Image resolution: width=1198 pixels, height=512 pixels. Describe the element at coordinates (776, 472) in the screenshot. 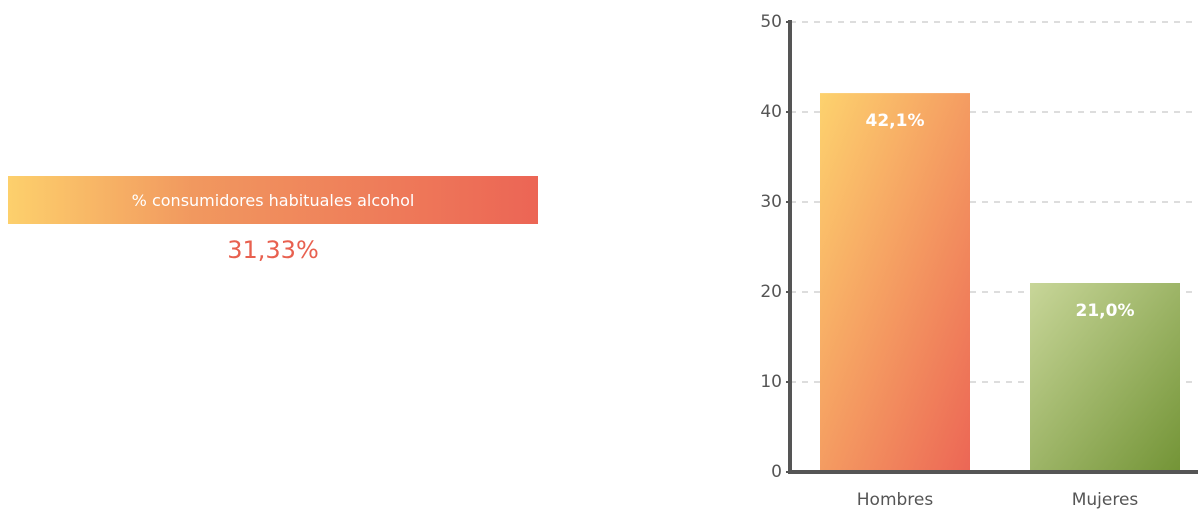

I see `y-tick-label: 0` at that location.